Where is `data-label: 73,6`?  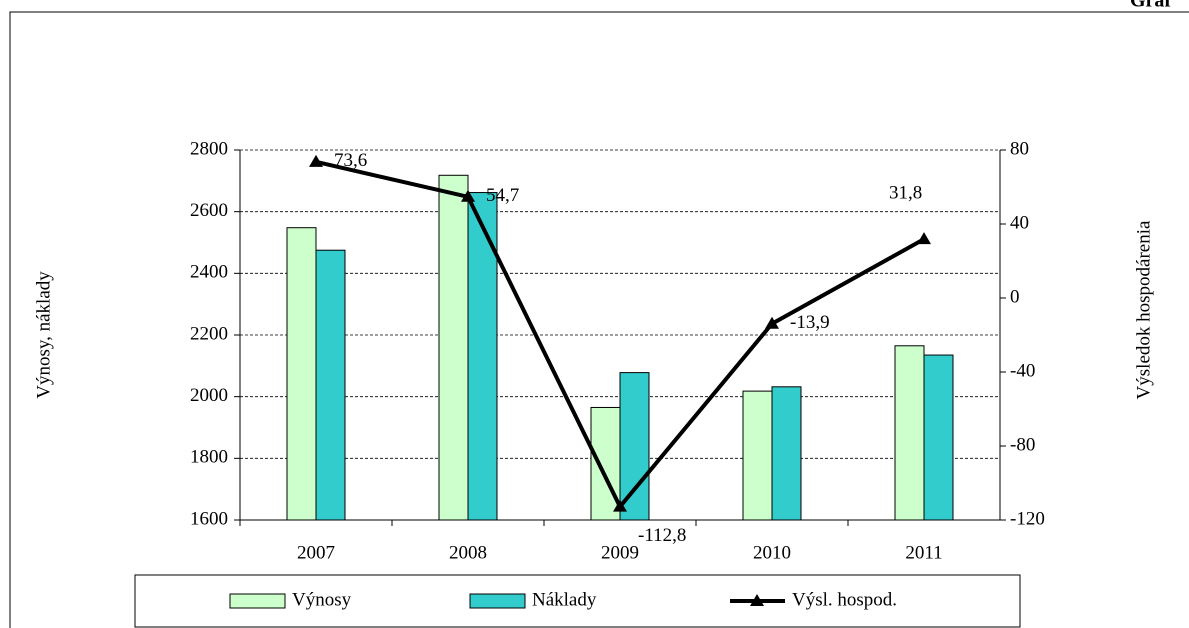 data-label: 73,6 is located at coordinates (350, 160).